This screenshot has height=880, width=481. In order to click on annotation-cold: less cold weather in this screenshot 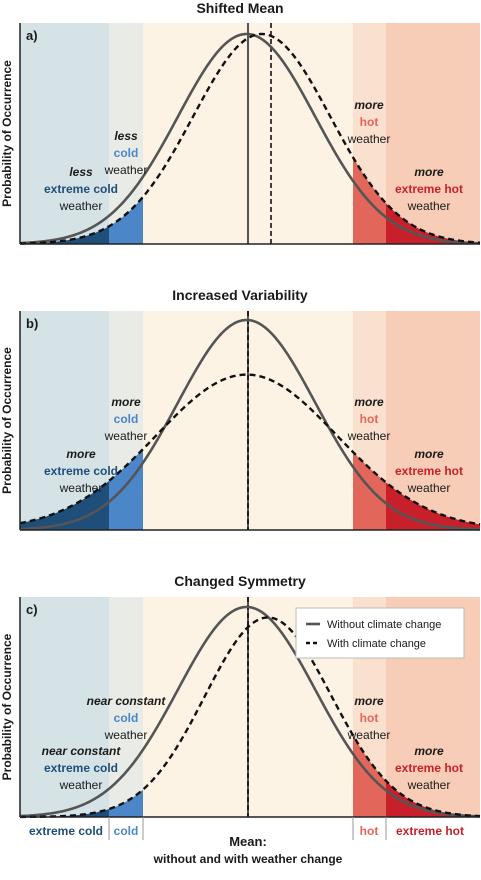, I will do `click(126, 153)`.